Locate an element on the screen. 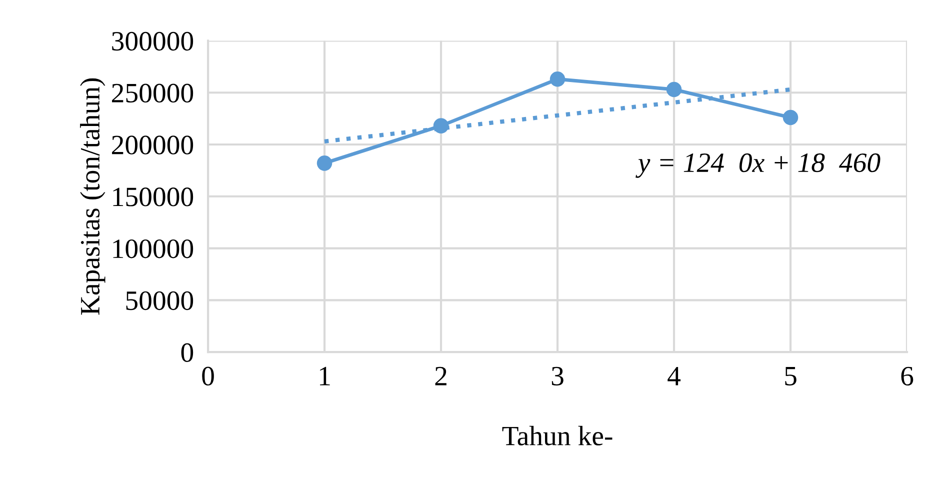  y-tick-label: 250000 is located at coordinates (153, 93).